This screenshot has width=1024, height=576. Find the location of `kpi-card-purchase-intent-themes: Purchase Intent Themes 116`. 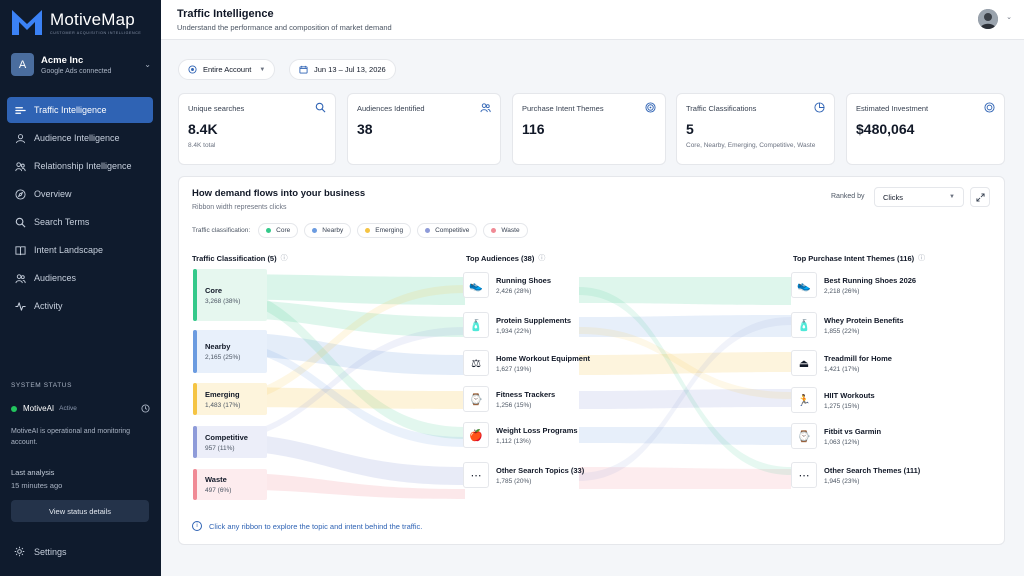

kpi-card-purchase-intent-themes: Purchase Intent Themes 116 is located at coordinates (589, 129).